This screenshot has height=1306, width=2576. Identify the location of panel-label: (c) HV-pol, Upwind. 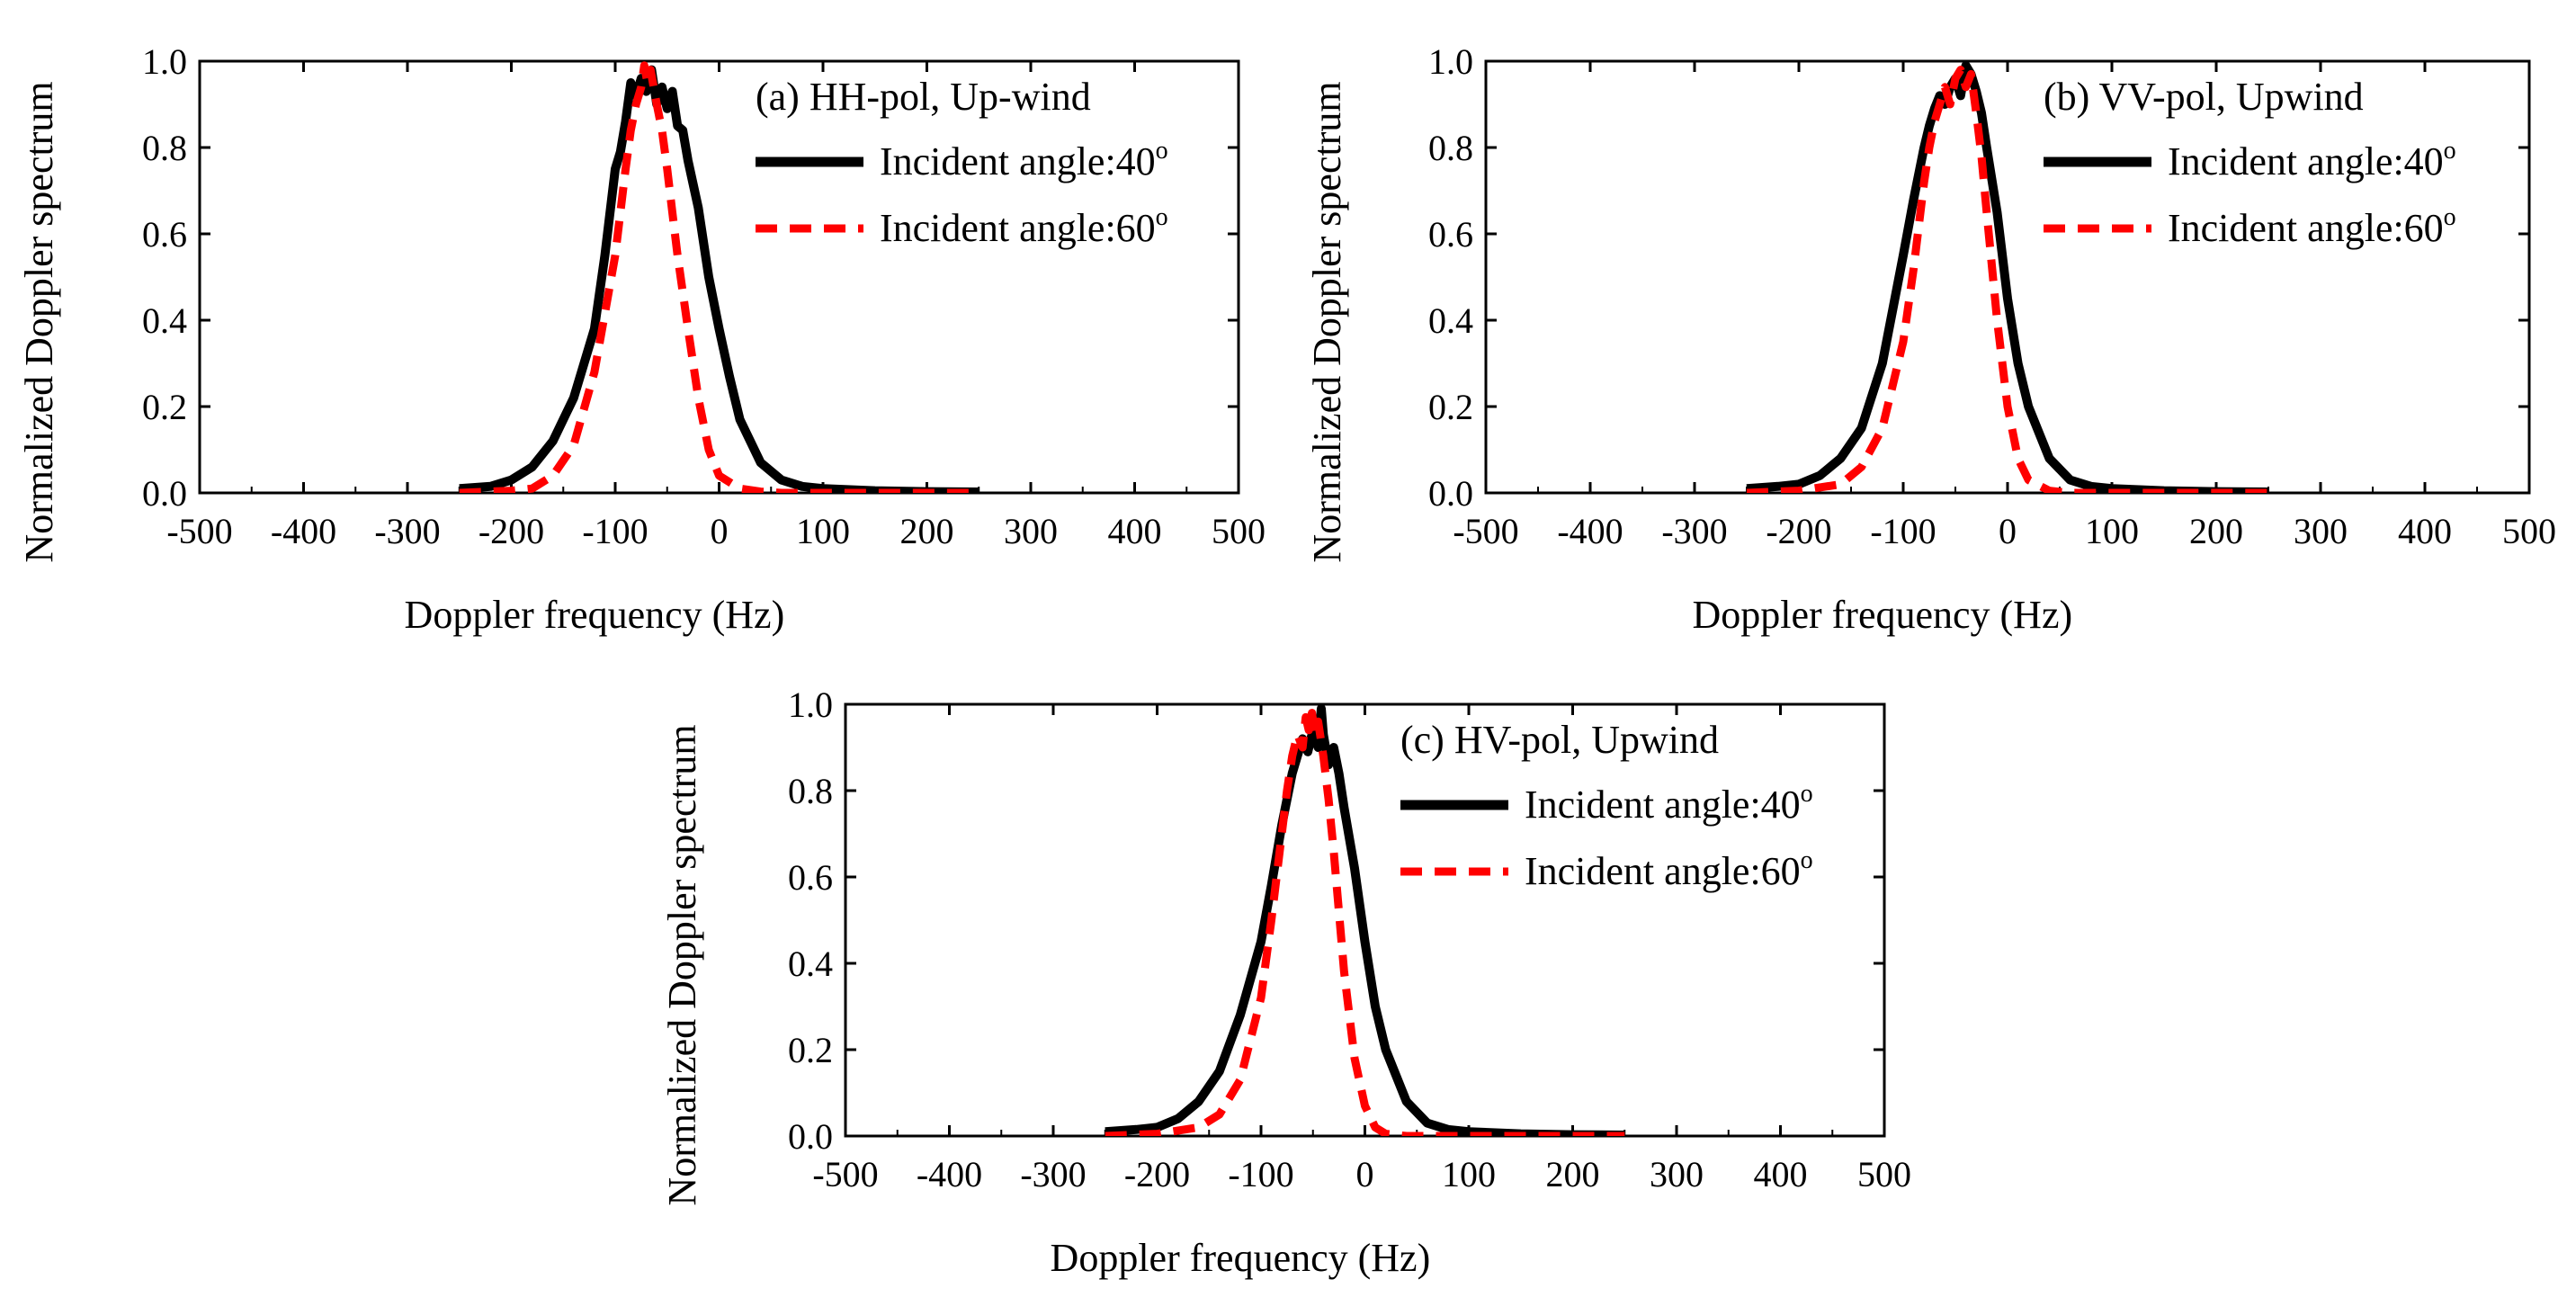
(1559, 740).